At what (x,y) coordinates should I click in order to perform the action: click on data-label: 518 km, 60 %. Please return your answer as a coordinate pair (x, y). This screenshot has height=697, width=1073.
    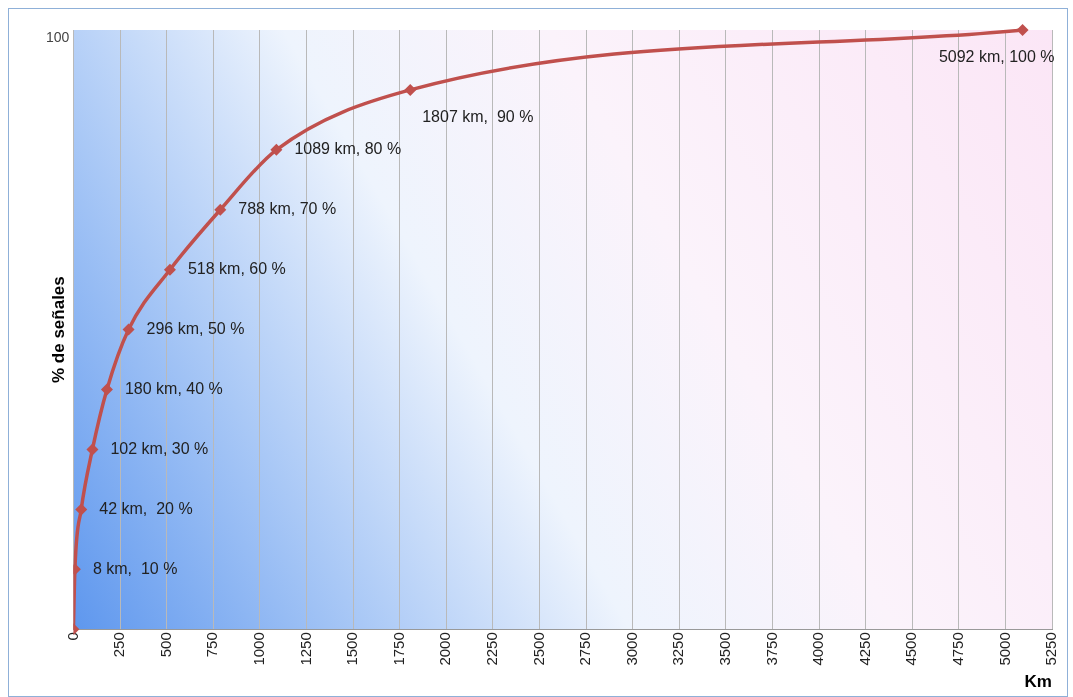
    Looking at the image, I should click on (236, 269).